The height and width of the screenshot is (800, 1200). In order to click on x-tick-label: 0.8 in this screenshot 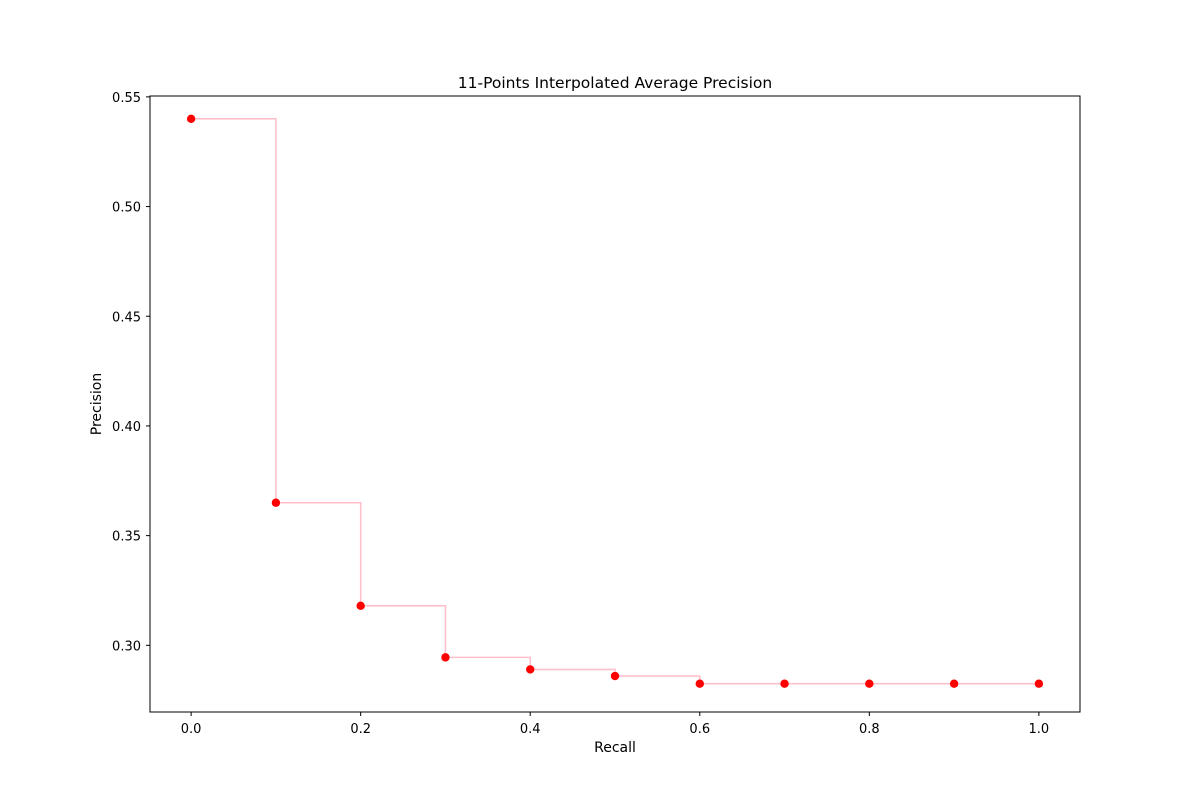, I will do `click(869, 729)`.